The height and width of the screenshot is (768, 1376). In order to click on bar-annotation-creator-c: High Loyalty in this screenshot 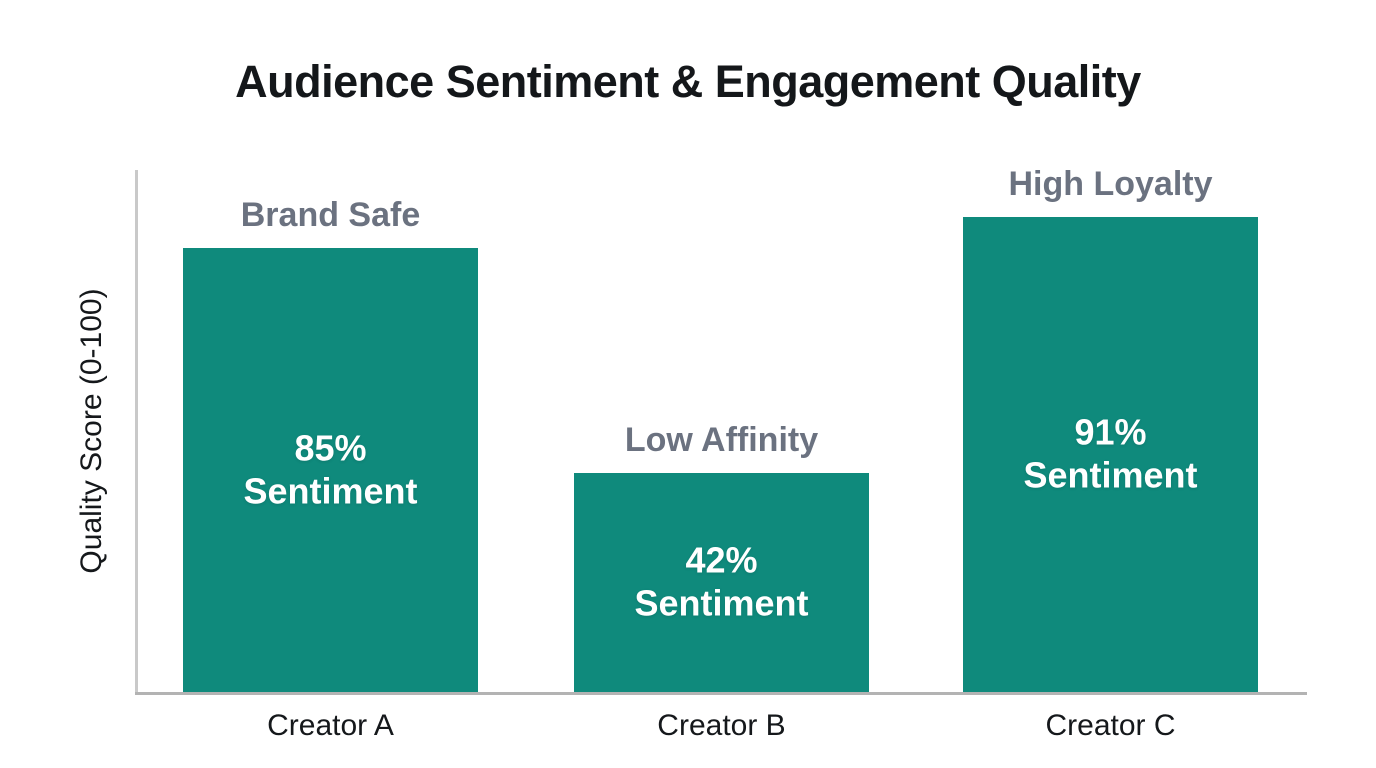, I will do `click(1110, 183)`.